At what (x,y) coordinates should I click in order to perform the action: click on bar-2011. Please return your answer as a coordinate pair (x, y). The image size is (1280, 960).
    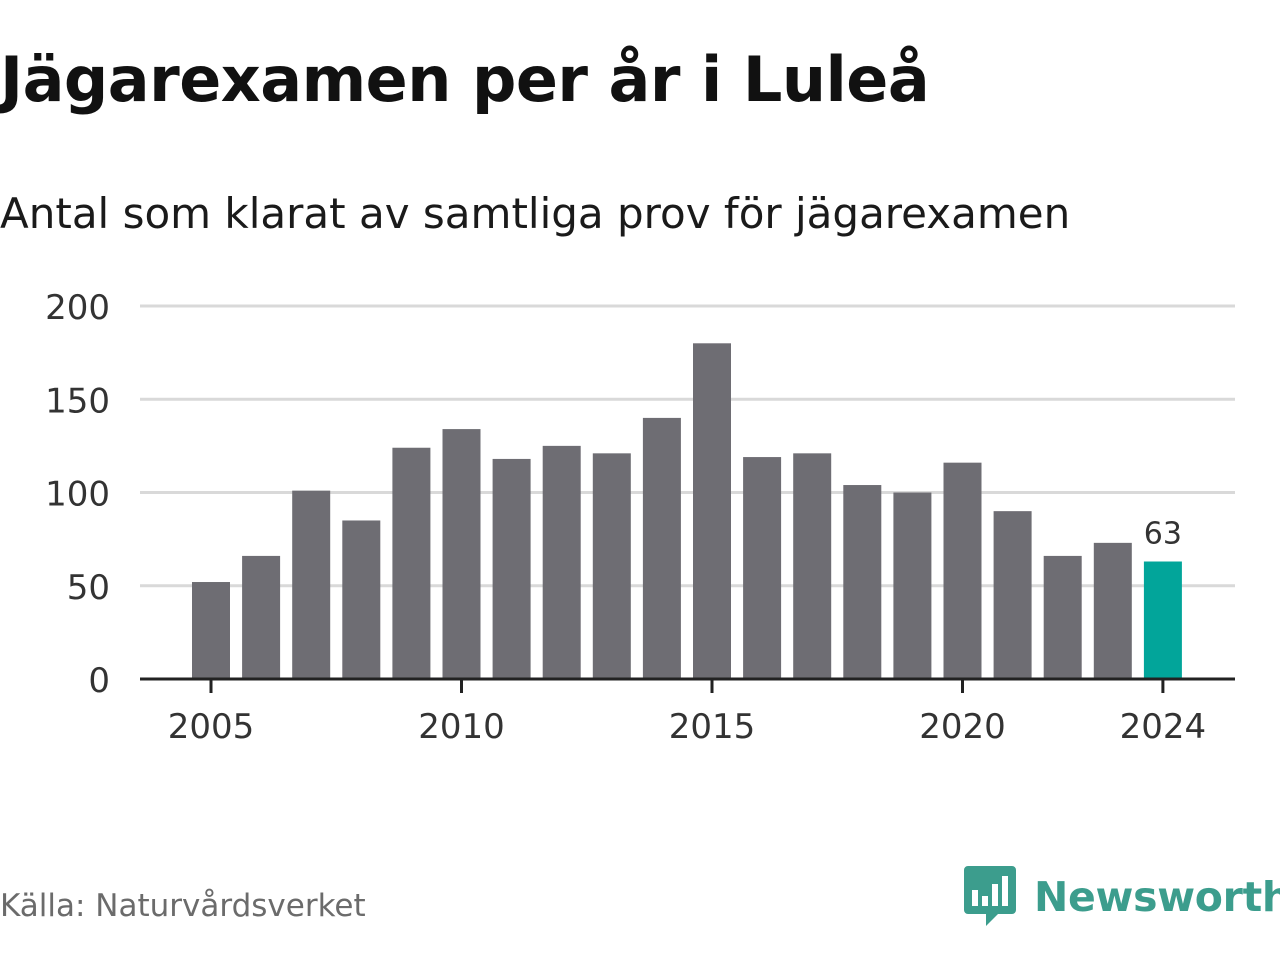
    Looking at the image, I should click on (511, 568).